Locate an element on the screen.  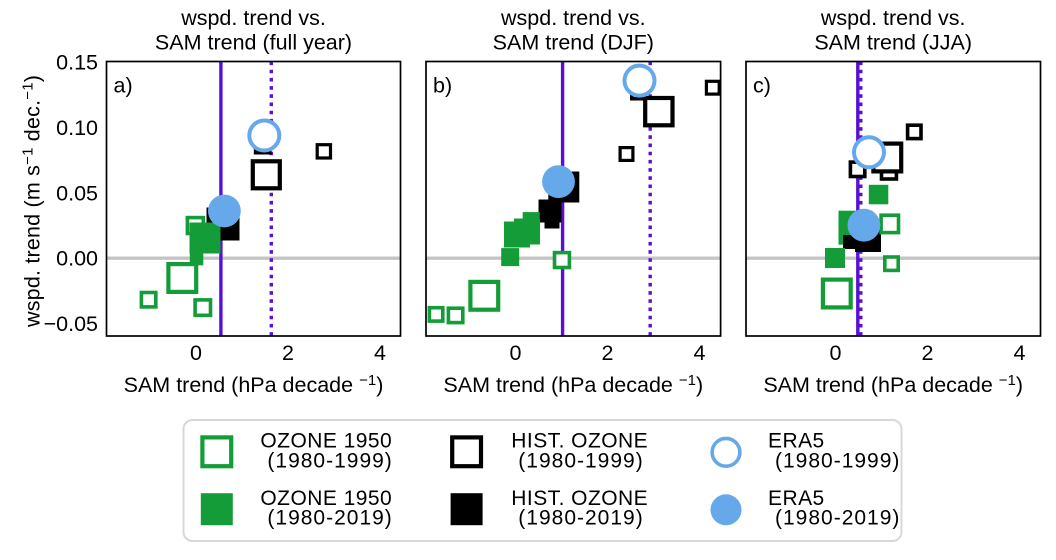
svg-text: c) is located at coordinates (762, 86).